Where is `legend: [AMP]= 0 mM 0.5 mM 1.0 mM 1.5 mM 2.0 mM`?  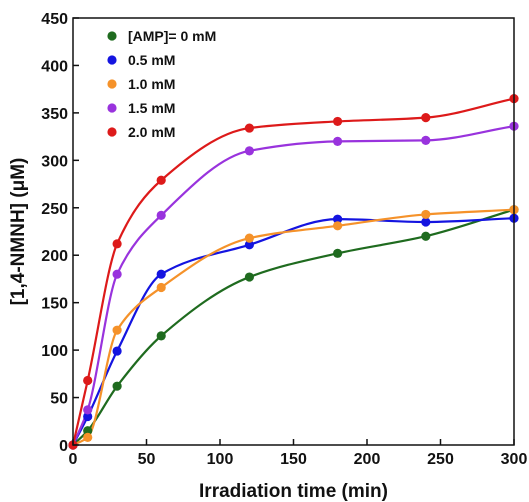
legend: [AMP]= 0 mM 0.5 mM 1.0 mM 1.5 mM 2.0 mM is located at coordinates (161, 84).